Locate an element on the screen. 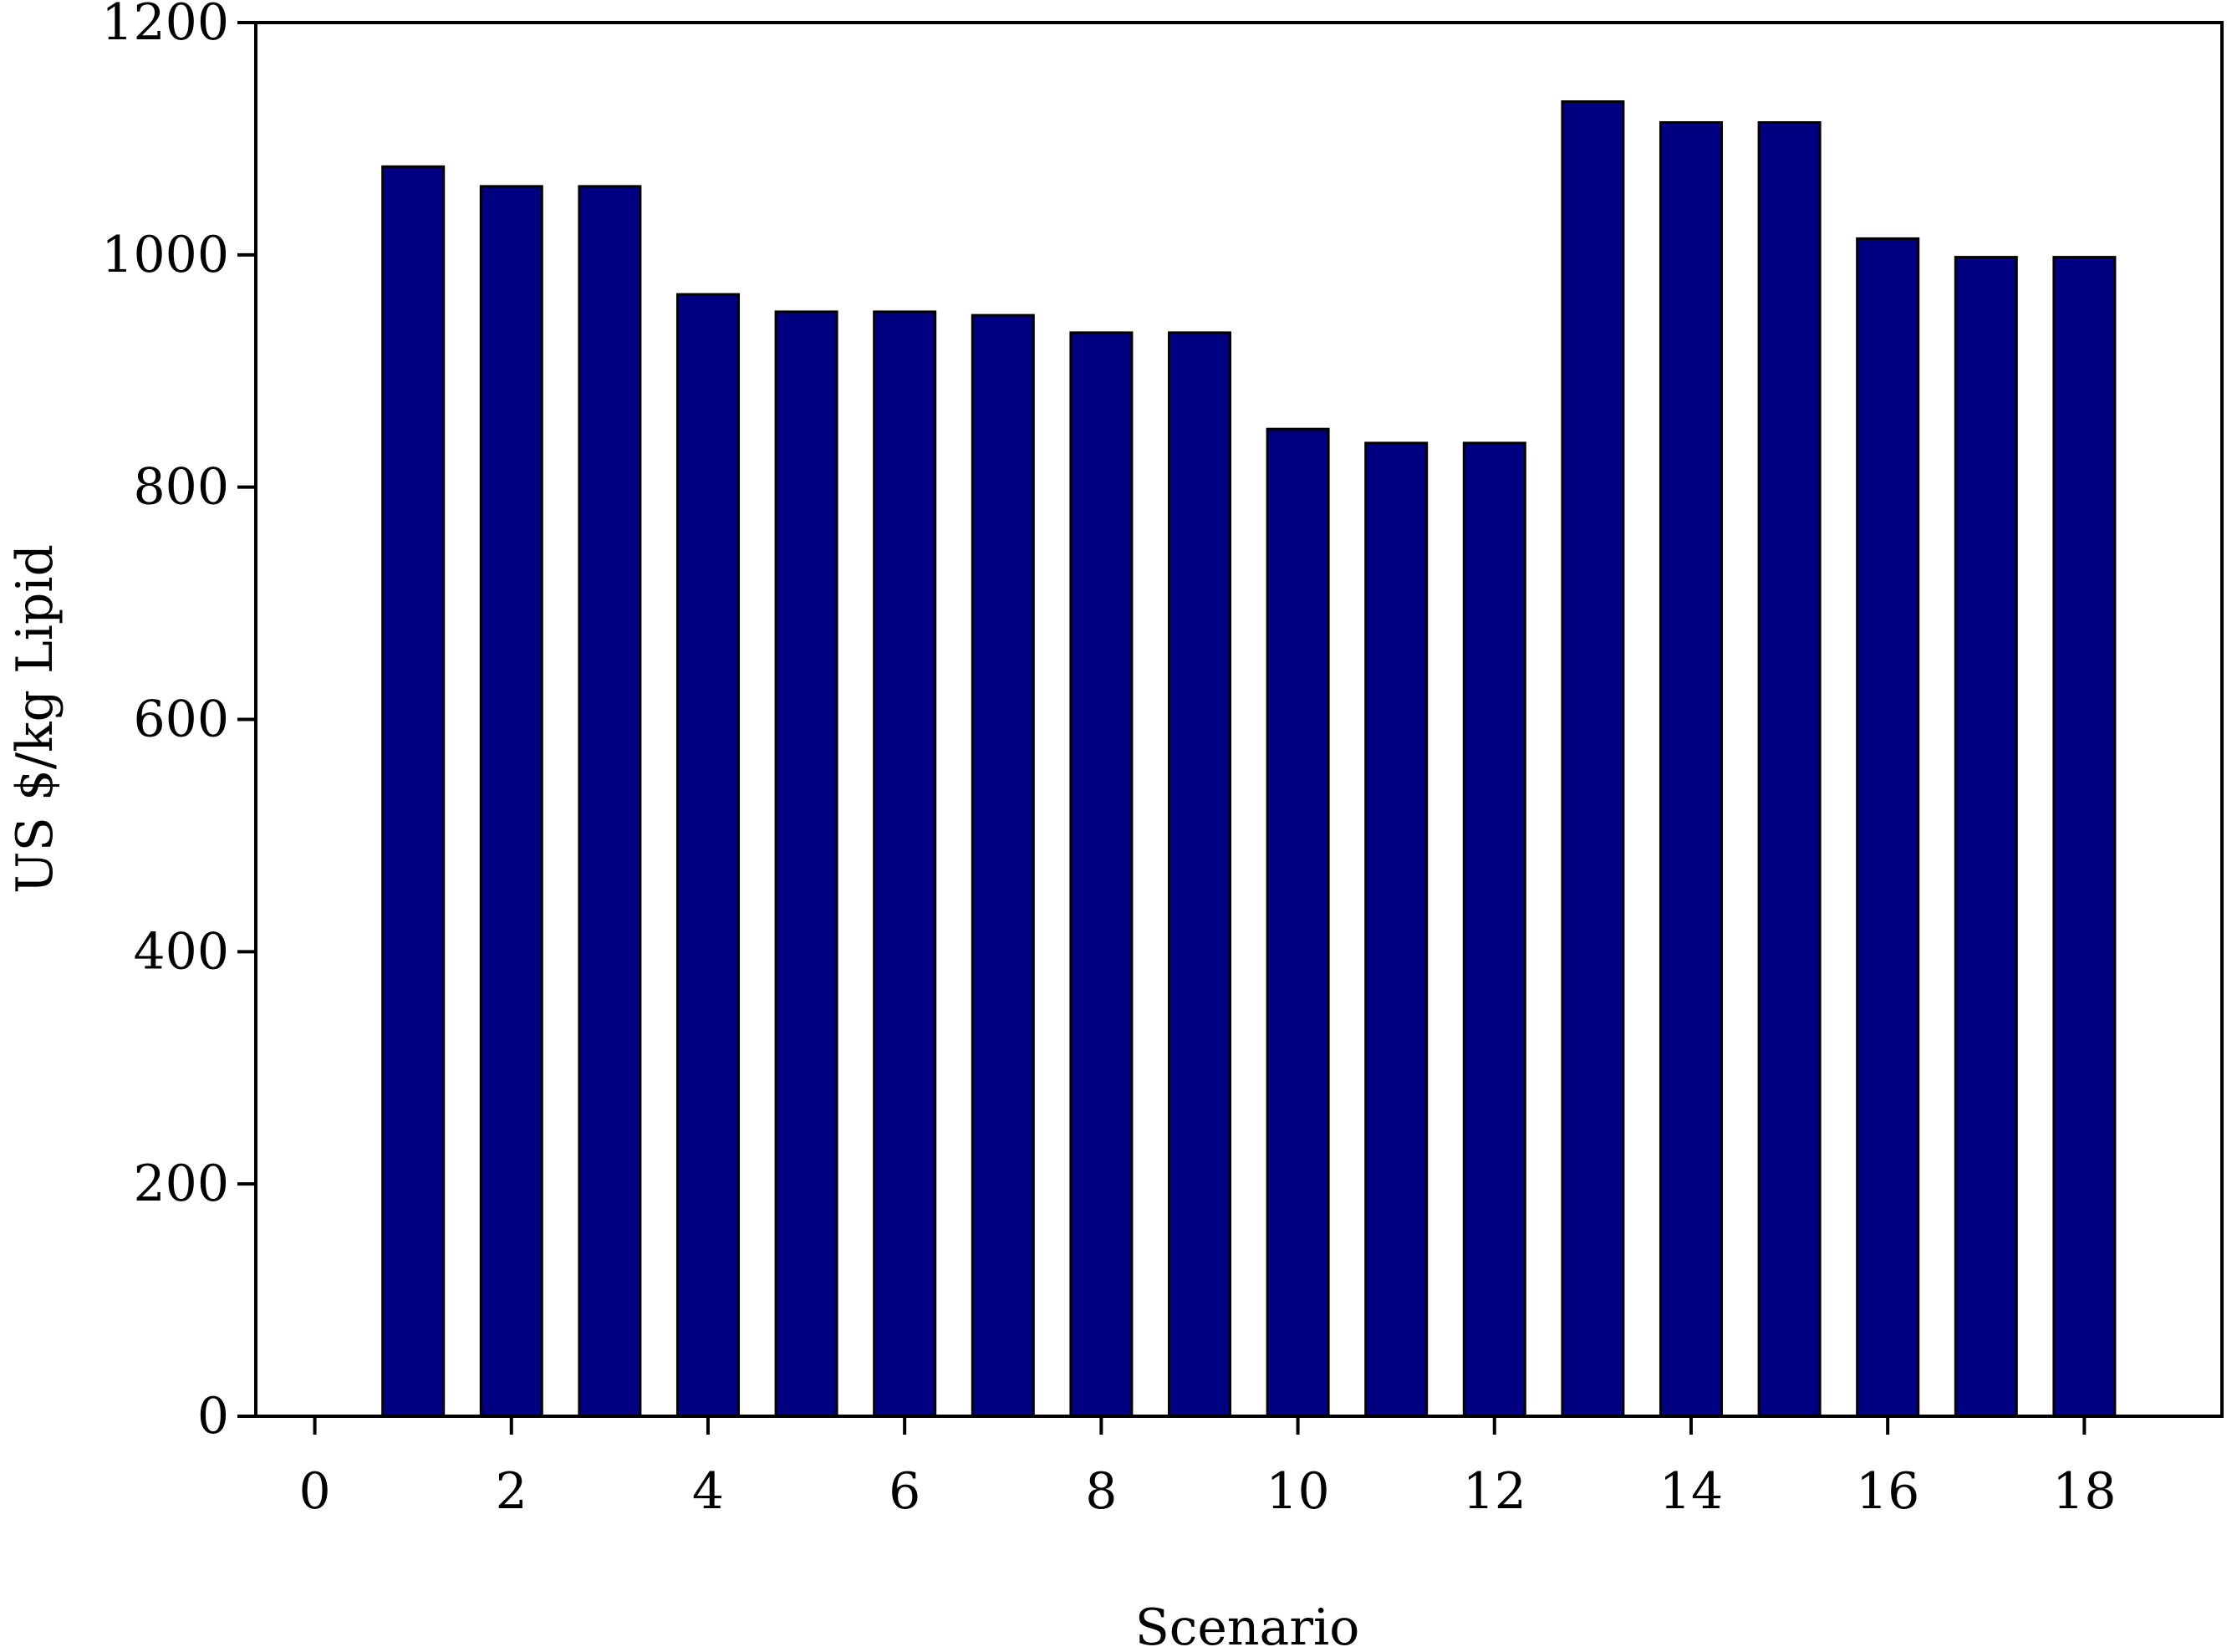 This screenshot has height=1652, width=2237. x-axis-label: Scenario is located at coordinates (1247, 1623).